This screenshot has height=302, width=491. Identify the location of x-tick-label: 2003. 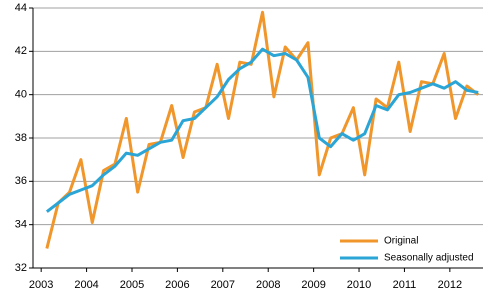
(41, 285).